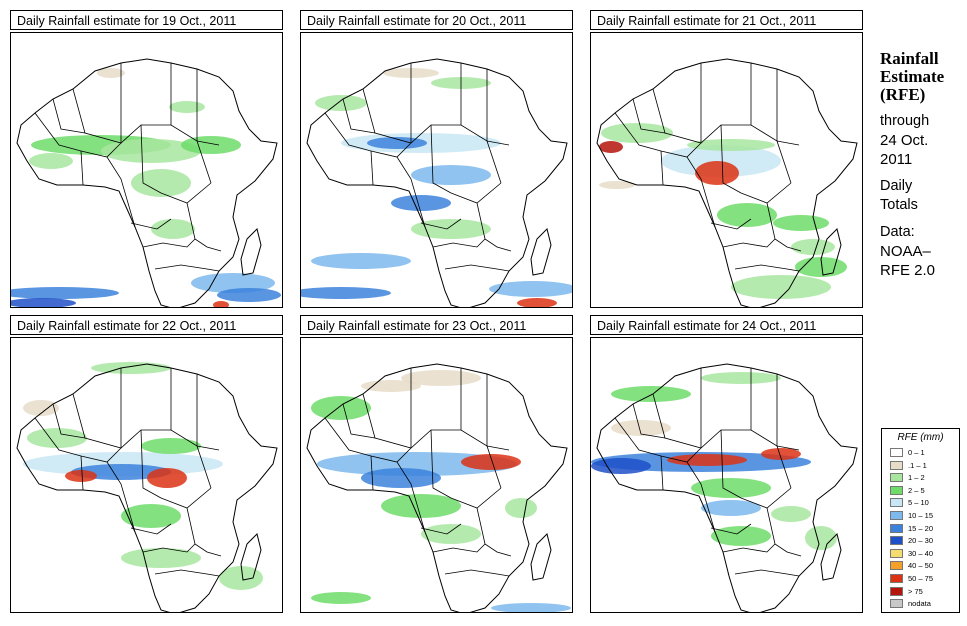 The image size is (967, 626). I want to click on legend-label: 50 – 75, so click(921, 578).